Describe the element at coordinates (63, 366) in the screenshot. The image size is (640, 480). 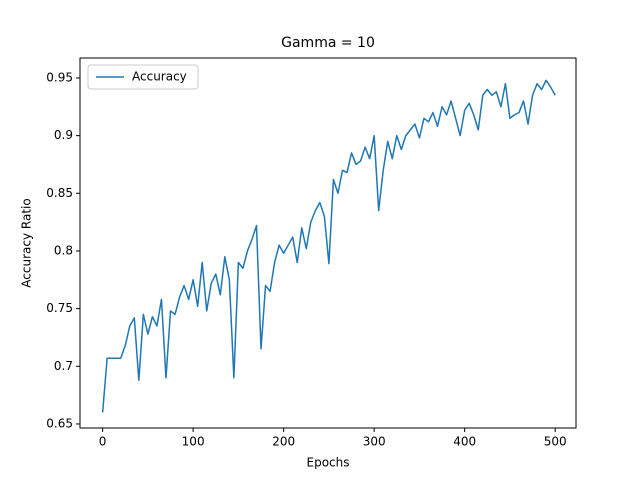
I see `y-tick-label: 0.7` at that location.